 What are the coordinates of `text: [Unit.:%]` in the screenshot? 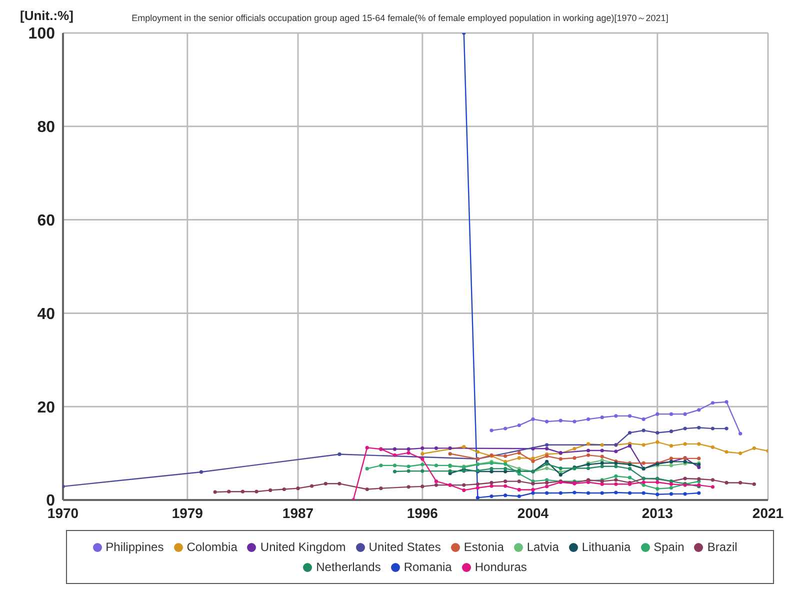 It's located at (47, 15).